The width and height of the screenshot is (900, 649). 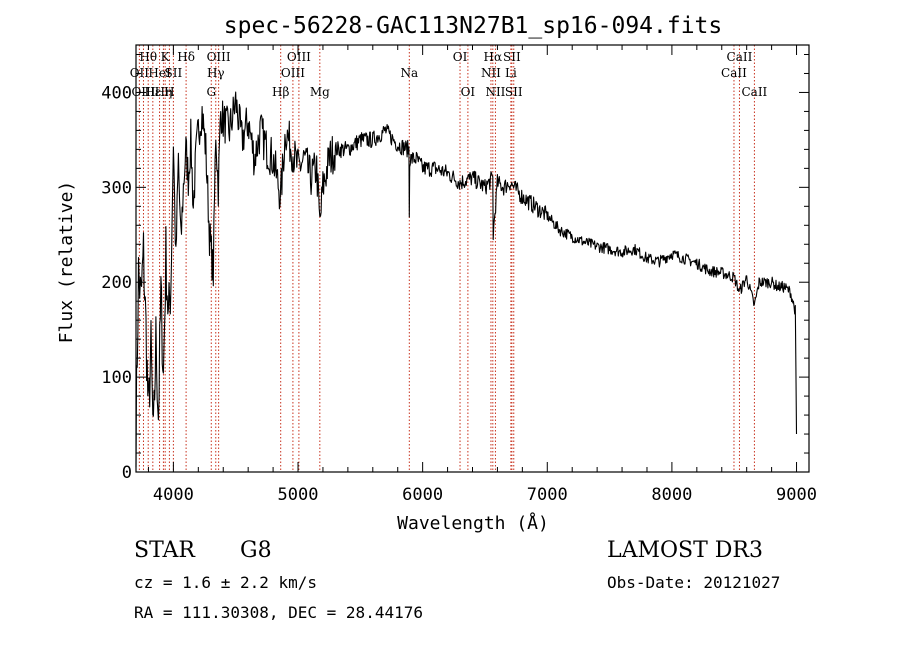 I want to click on y-tick-label: 200, so click(x=116, y=283).